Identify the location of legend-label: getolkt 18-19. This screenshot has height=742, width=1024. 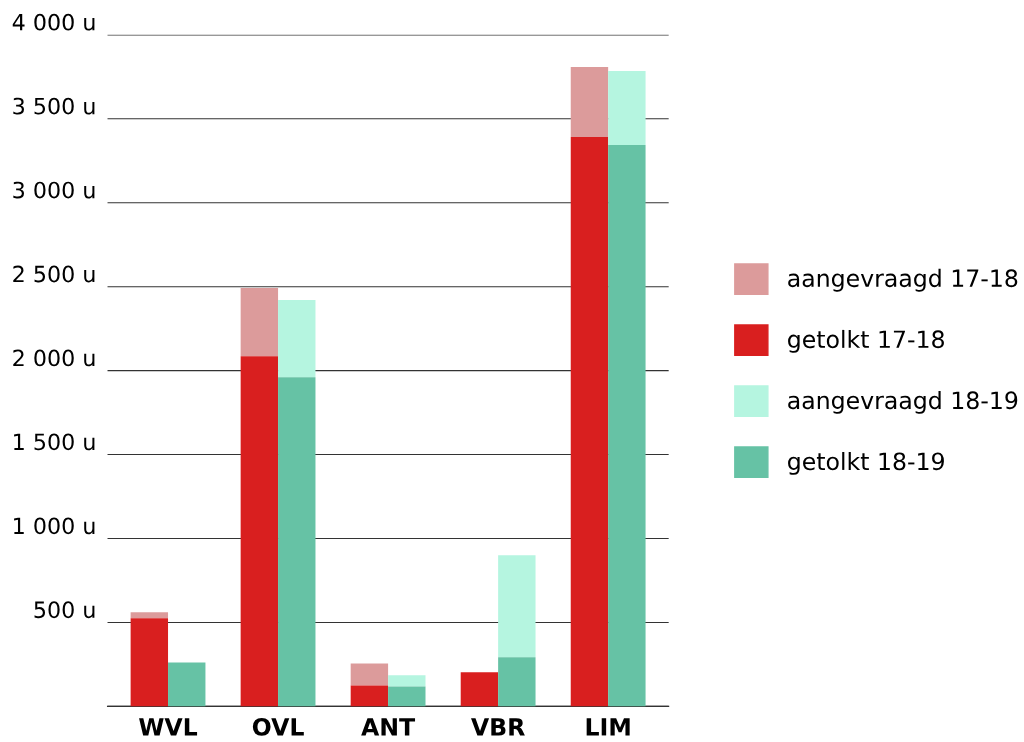
(866, 463).